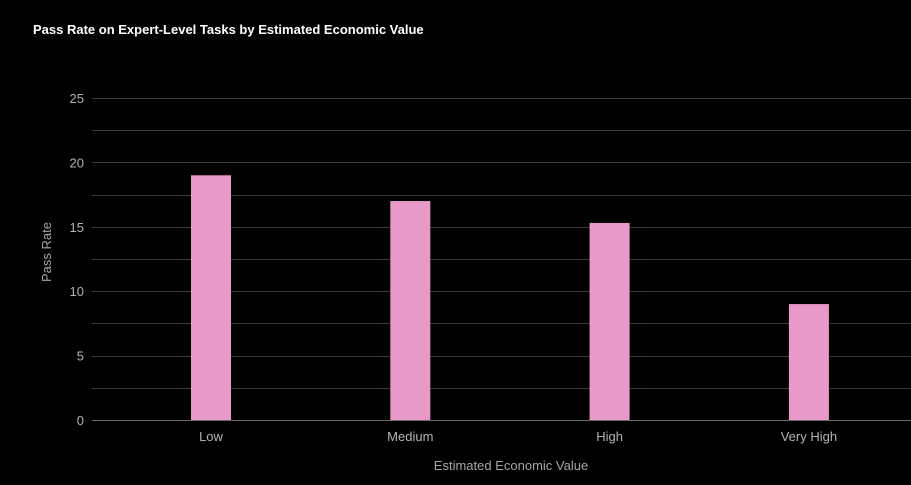 The width and height of the screenshot is (911, 485). What do you see at coordinates (77, 291) in the screenshot?
I see `y-tick-label: 10` at bounding box center [77, 291].